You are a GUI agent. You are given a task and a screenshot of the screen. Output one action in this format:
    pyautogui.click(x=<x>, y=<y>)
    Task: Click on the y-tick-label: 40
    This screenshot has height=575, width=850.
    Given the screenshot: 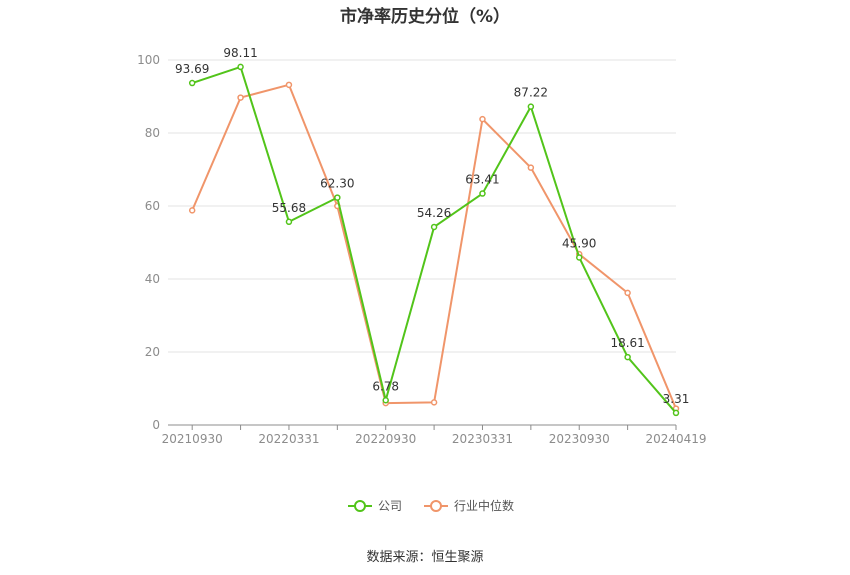 What is the action you would take?
    pyautogui.click(x=152, y=279)
    